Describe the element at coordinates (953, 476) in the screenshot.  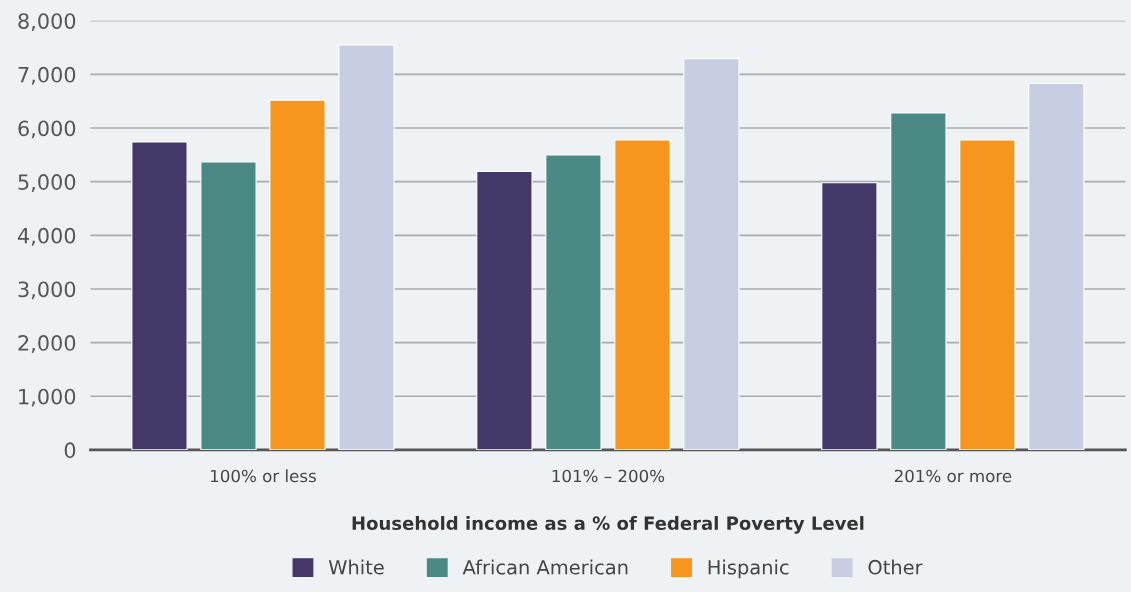
I see `x-tick-label: 201% or more` at that location.